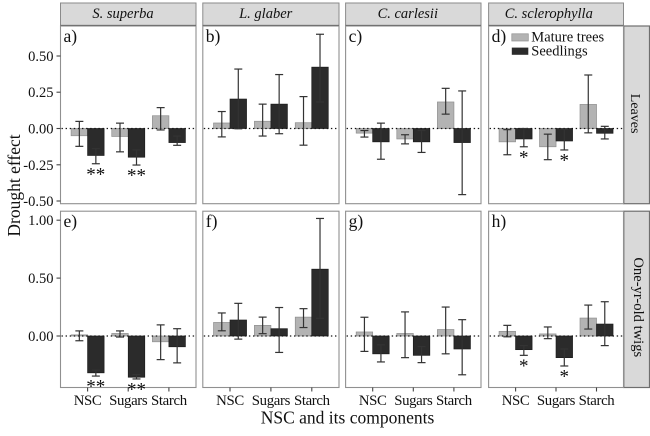  What do you see at coordinates (499, 36) in the screenshot?
I see `svg-text: d)` at bounding box center [499, 36].